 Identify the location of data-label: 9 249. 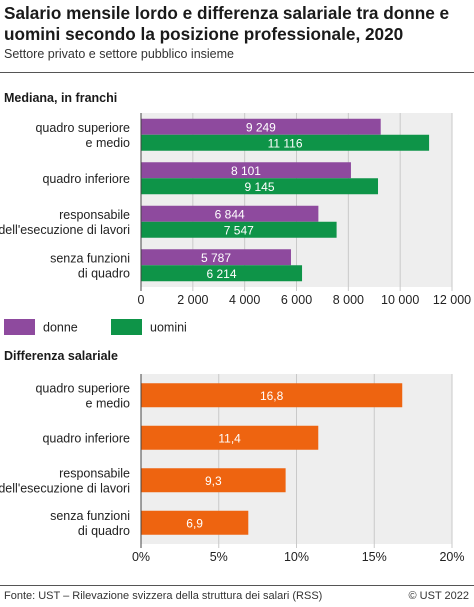
(261, 127).